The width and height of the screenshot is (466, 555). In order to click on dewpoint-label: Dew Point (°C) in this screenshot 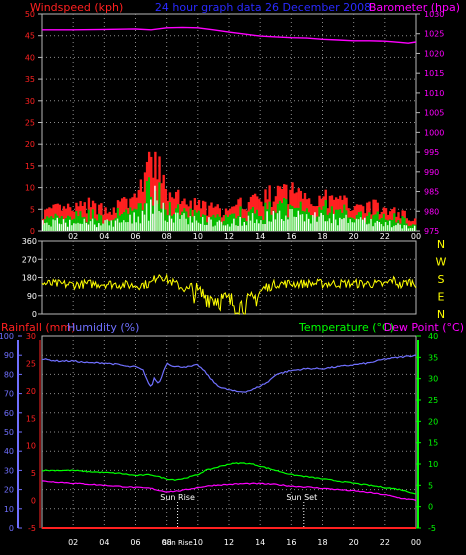, I will do `click(424, 327)`.